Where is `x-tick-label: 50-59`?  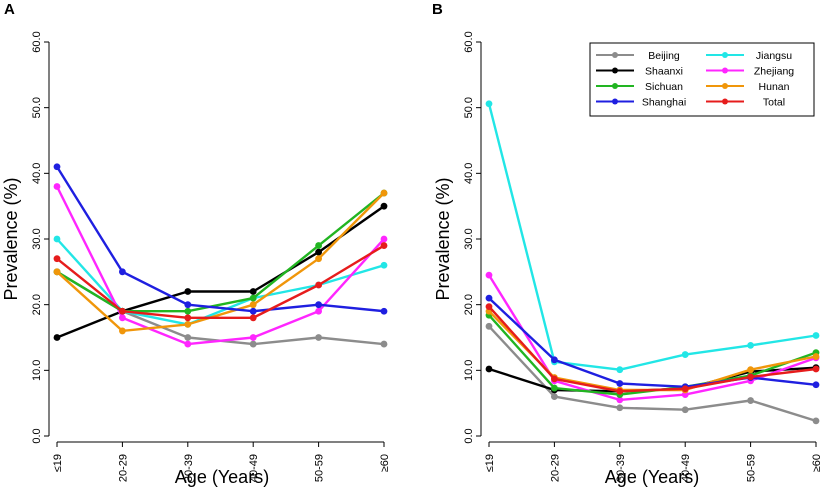 x-tick-label: 50-59 is located at coordinates (752, 468).